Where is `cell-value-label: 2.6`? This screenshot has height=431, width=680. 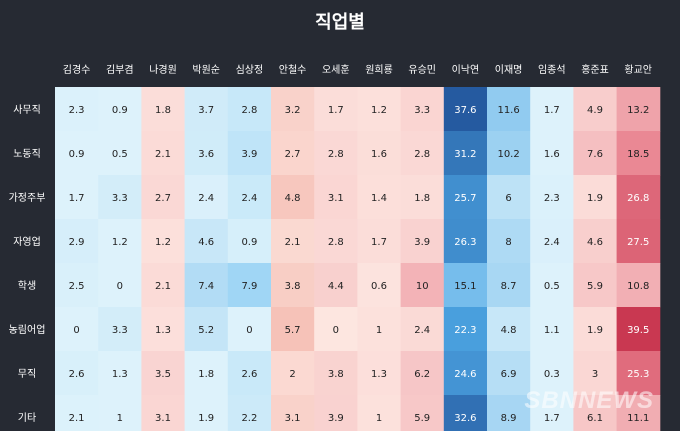 cell-value-label: 2.6 is located at coordinates (77, 374).